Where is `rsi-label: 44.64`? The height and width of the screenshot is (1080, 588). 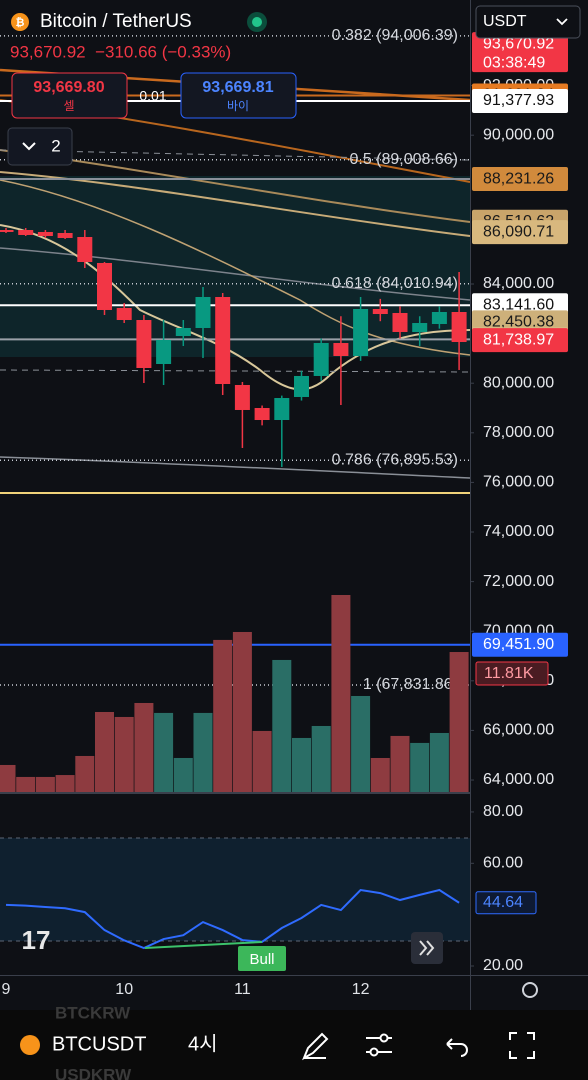 rsi-label: 44.64 is located at coordinates (503, 902).